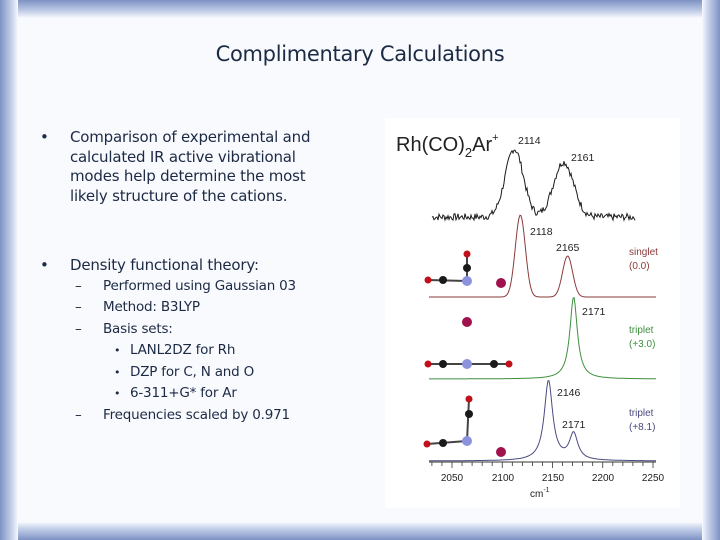  Describe the element at coordinates (205, 308) in the screenshot. I see `sub-bullet-method: – Method: B3LYP` at that location.